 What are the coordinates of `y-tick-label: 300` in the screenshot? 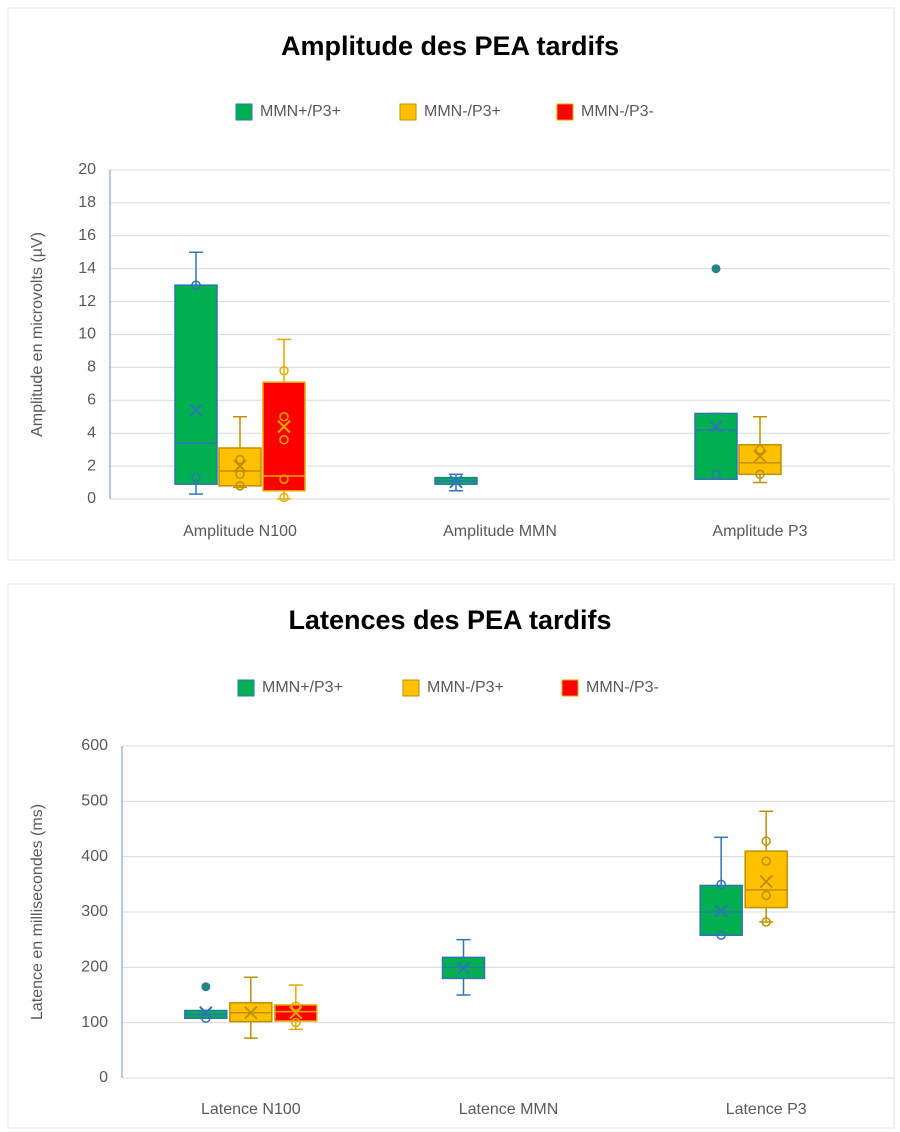 It's located at (94, 911).